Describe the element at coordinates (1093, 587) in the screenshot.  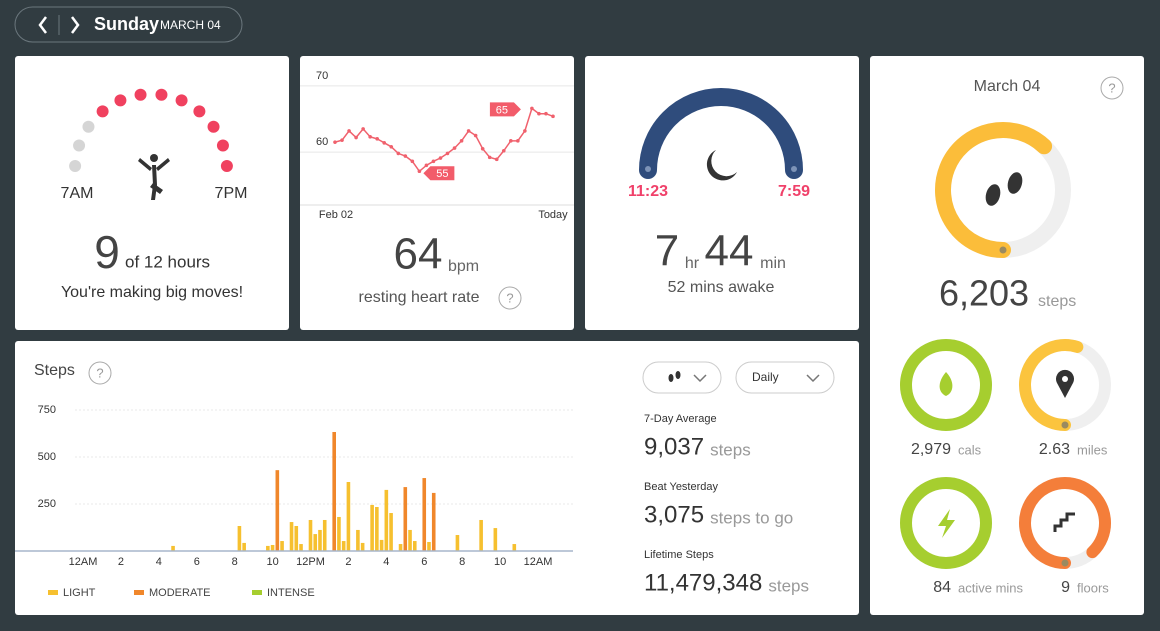
I see `ring-unit: floors` at that location.